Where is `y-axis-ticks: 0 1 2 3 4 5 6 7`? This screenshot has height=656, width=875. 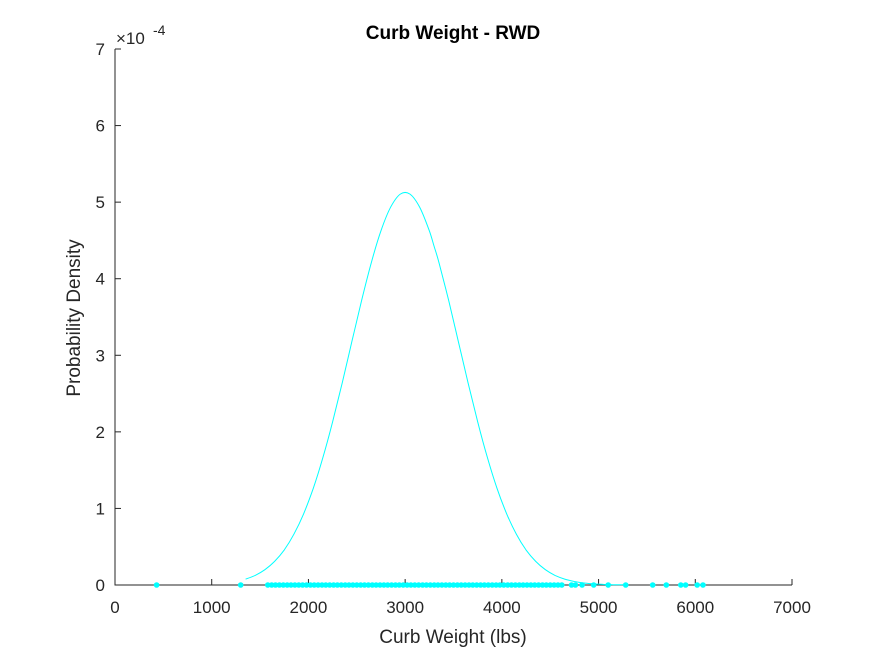 y-axis-ticks: 0 1 2 3 4 5 6 7 is located at coordinates (108, 317).